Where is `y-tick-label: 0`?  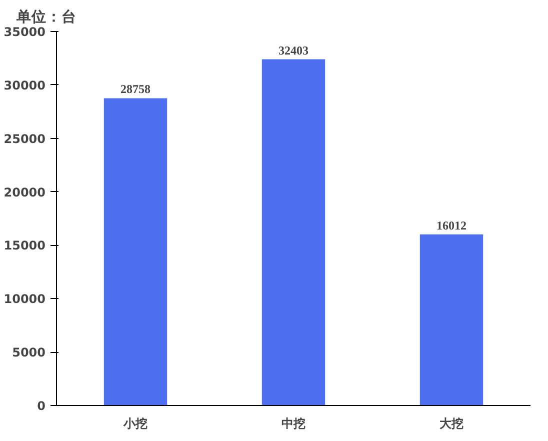 y-tick-label: 0 is located at coordinates (41, 406).